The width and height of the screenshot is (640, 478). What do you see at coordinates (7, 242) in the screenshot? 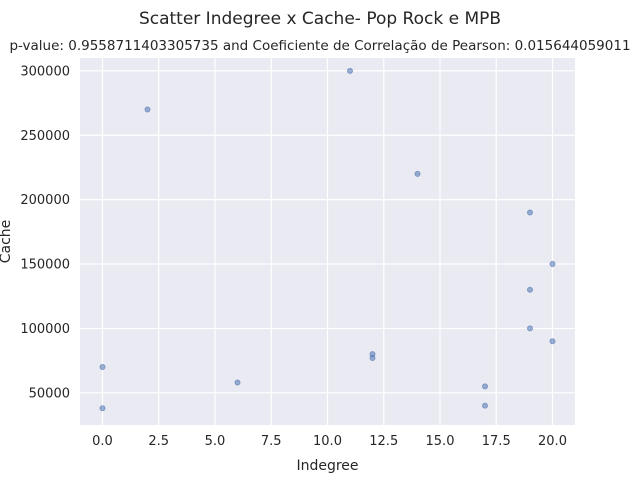
I see `y-axis-label: Cache` at bounding box center [7, 242].